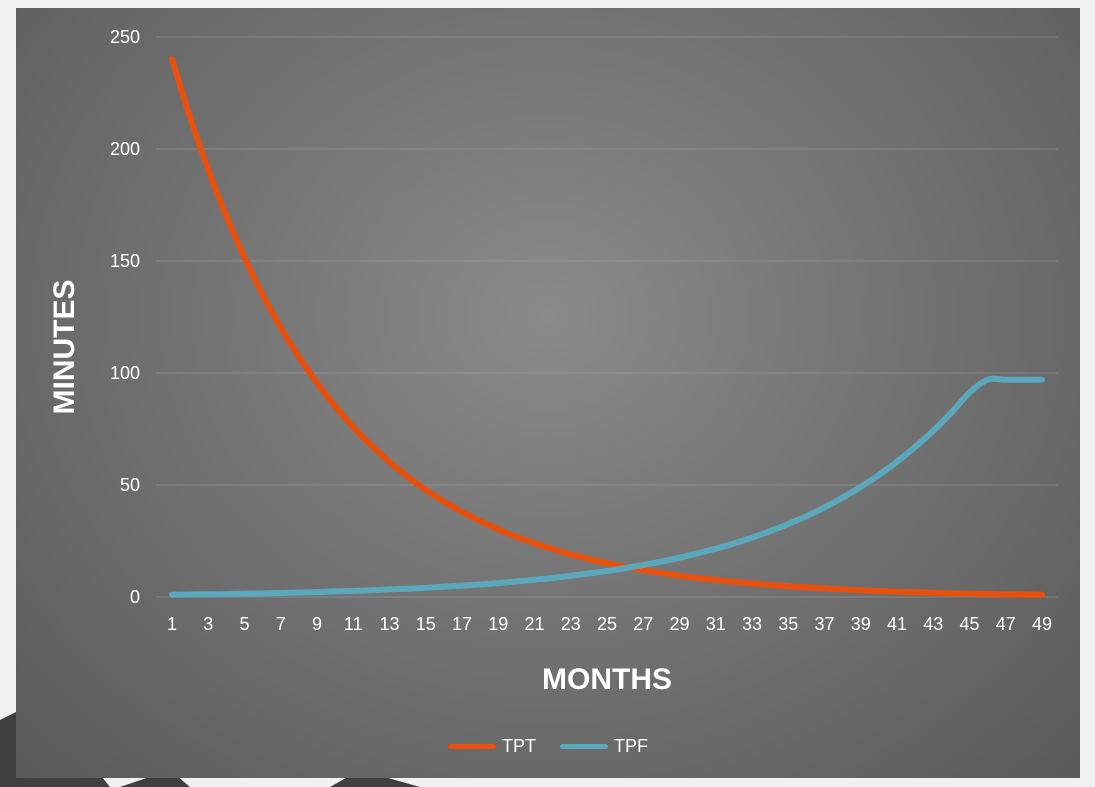 The width and height of the screenshot is (1095, 787). What do you see at coordinates (281, 624) in the screenshot?
I see `x-tick-label: 7` at bounding box center [281, 624].